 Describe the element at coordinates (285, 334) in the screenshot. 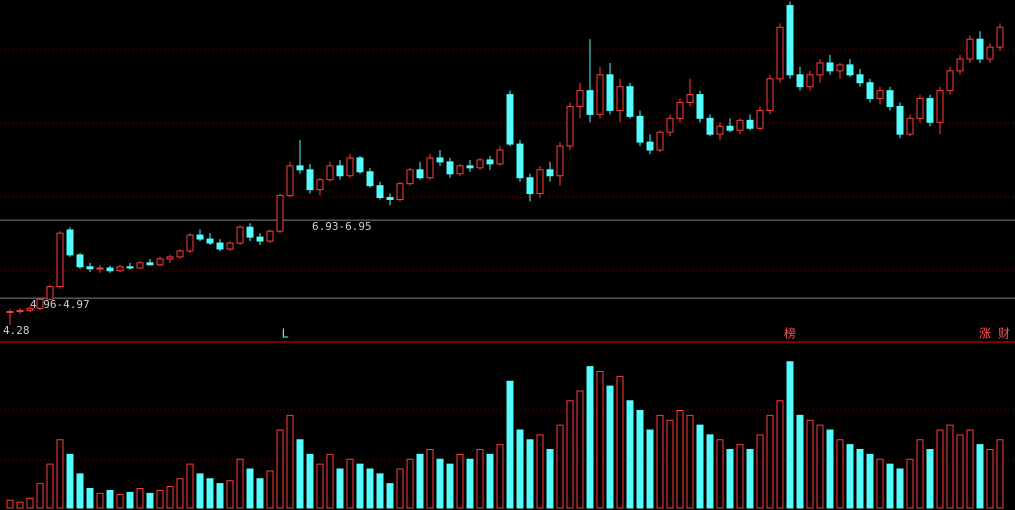

I see `signal-marker: L` at that location.